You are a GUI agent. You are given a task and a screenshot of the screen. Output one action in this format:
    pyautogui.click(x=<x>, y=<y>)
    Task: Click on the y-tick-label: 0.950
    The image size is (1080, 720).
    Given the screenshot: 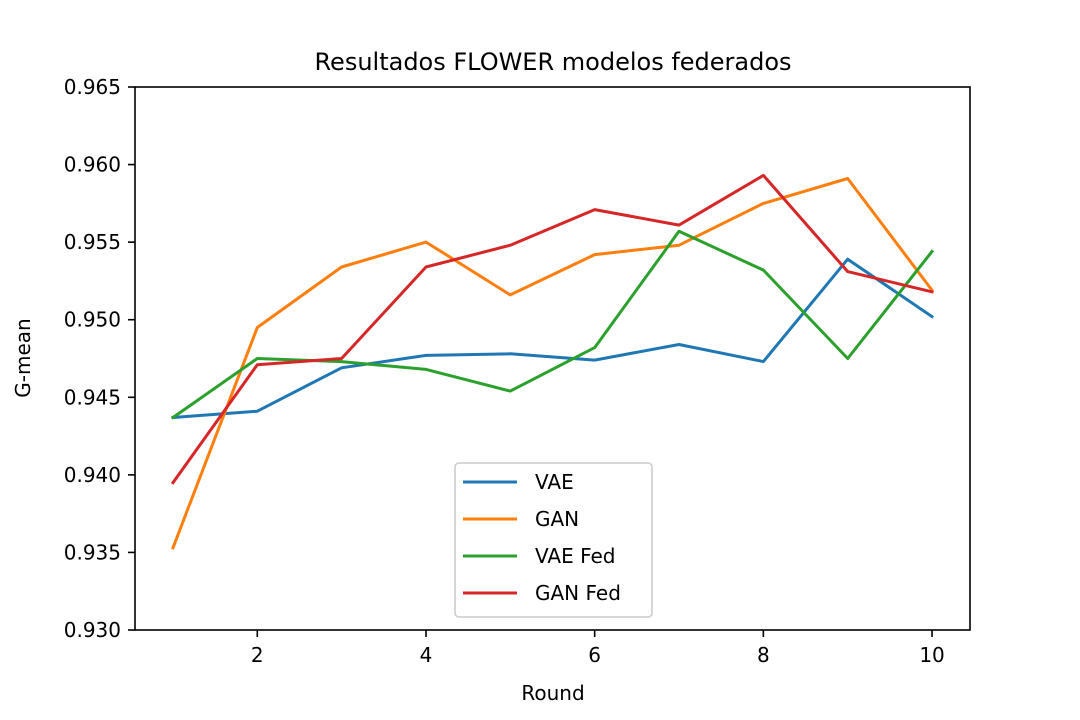 What is the action you would take?
    pyautogui.click(x=92, y=320)
    